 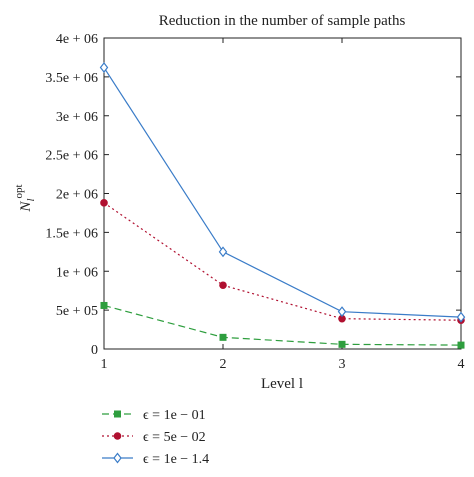 I want to click on legend-item: ϵ = 5e − 02, so click(x=154, y=437).